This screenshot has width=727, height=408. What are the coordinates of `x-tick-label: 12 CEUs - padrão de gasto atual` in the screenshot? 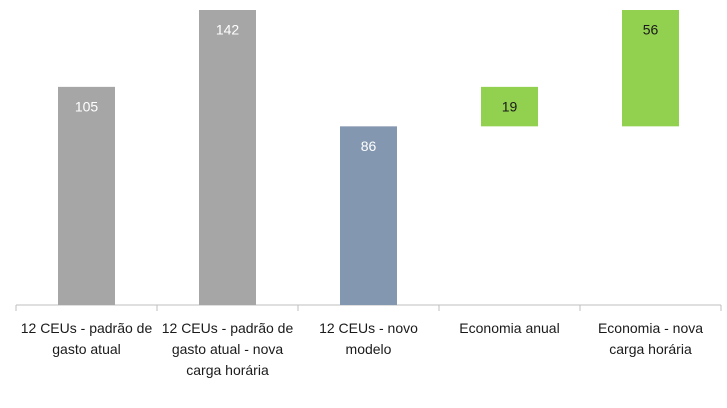 It's located at (86, 338).